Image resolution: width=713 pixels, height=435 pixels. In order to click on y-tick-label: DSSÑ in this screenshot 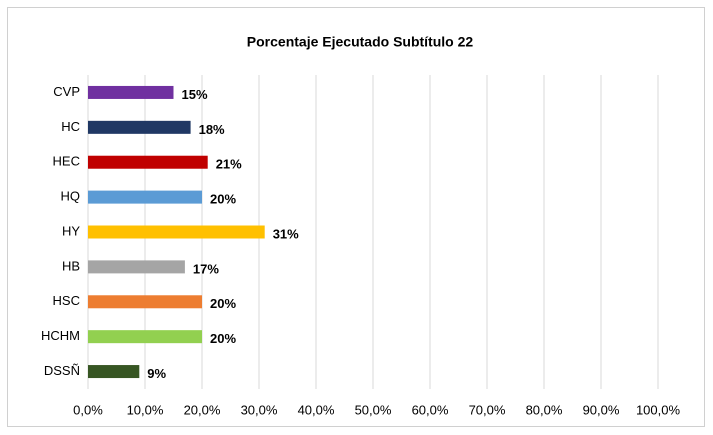, I will do `click(62, 370)`.